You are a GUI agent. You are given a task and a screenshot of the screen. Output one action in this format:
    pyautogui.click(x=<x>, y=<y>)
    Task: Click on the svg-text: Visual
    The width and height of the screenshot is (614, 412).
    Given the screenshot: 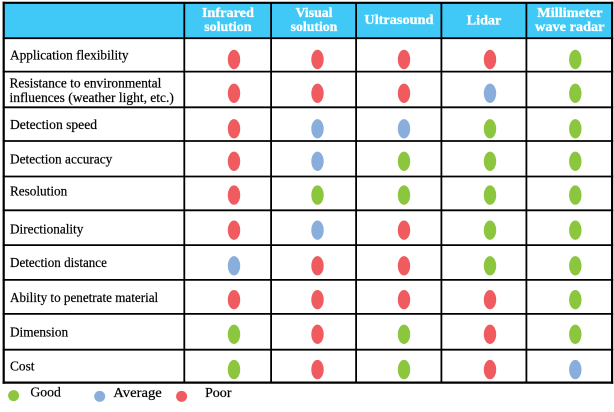 What is the action you would take?
    pyautogui.click(x=314, y=12)
    